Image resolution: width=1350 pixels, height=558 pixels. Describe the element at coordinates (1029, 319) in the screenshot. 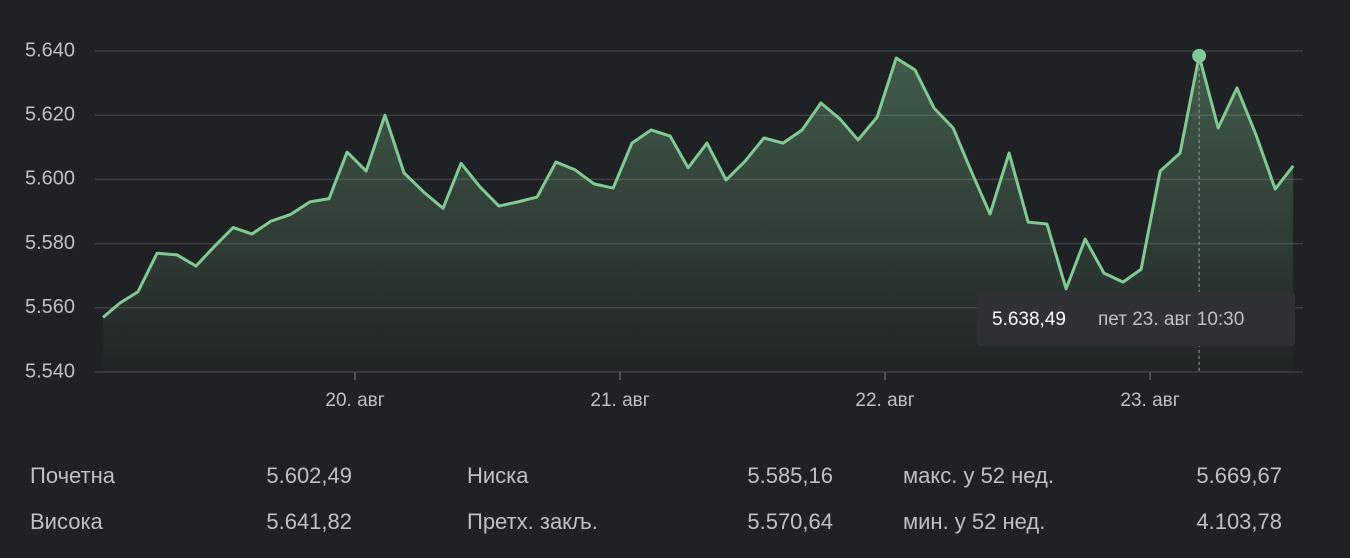

I see `tooltip-value: 5.638,49` at that location.